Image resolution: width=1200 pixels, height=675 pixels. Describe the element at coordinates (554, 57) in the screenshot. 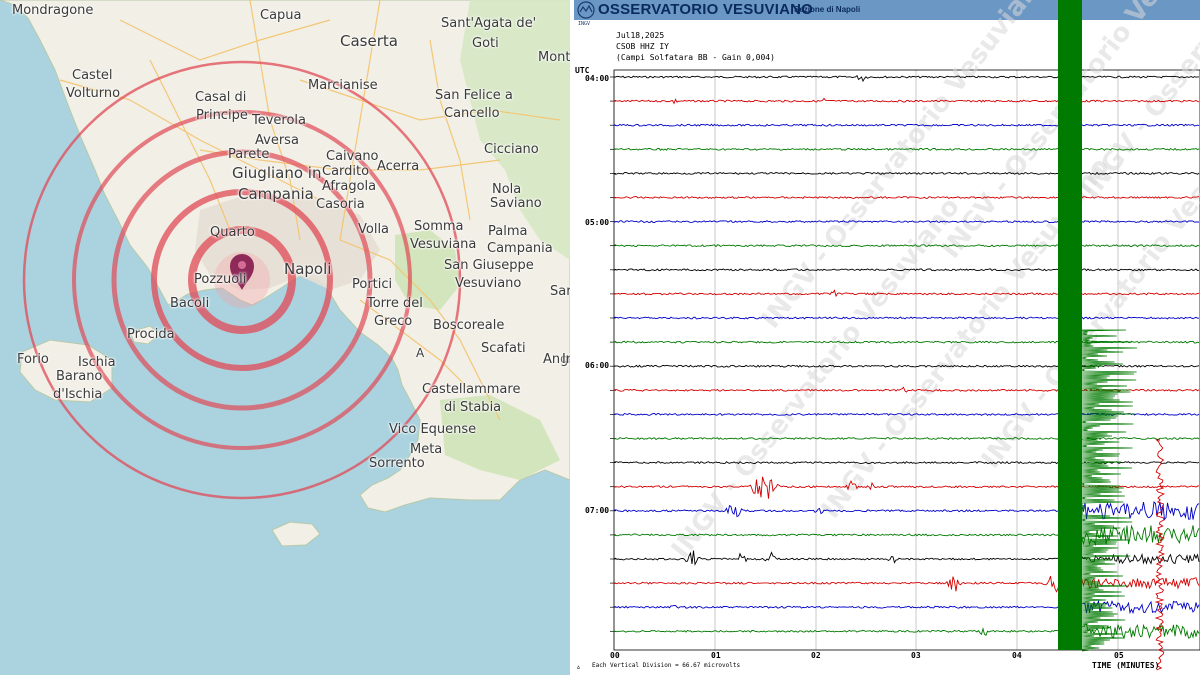

I see `map-place-label: Mont` at that location.